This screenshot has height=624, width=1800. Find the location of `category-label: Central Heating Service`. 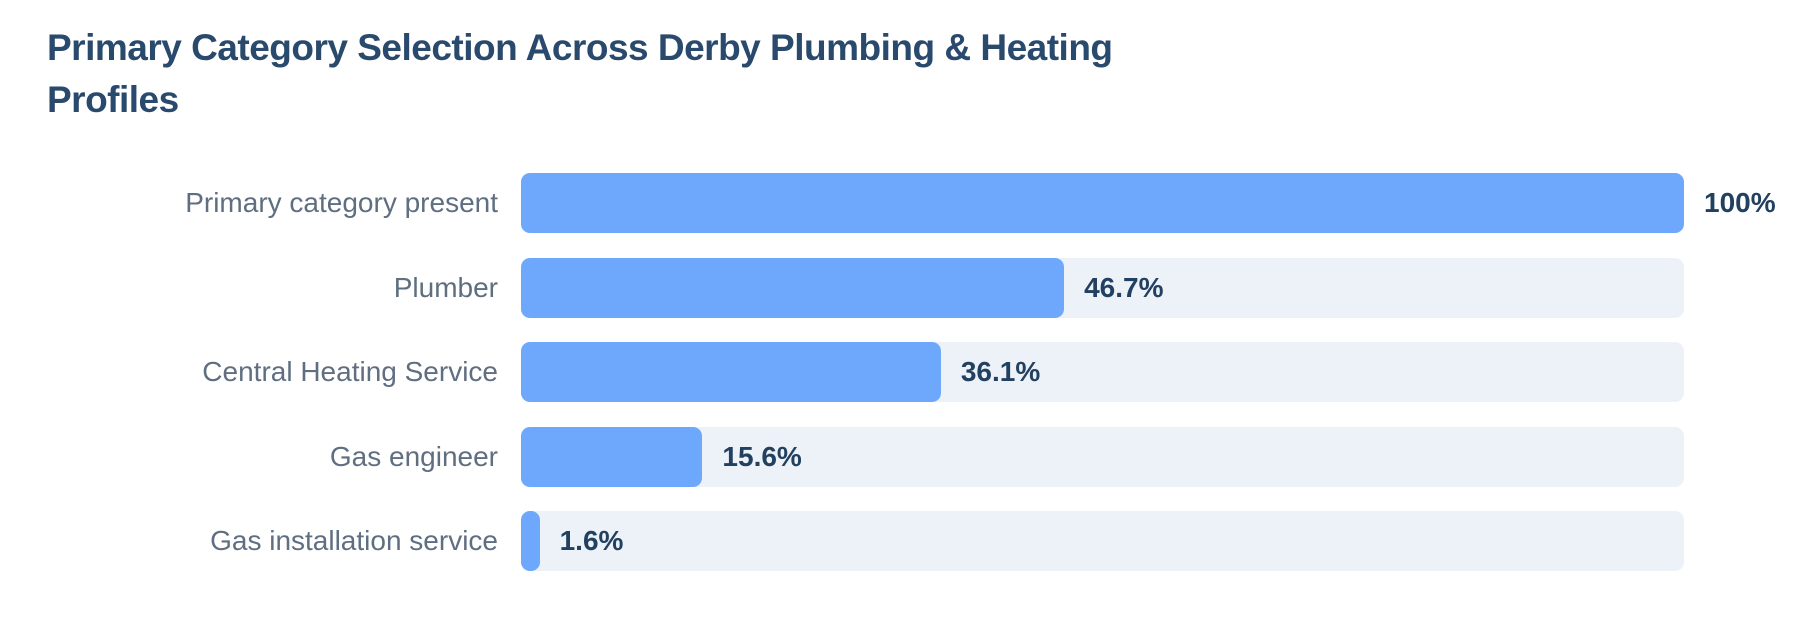

category-label: Central Heating Service is located at coordinates (350, 371).